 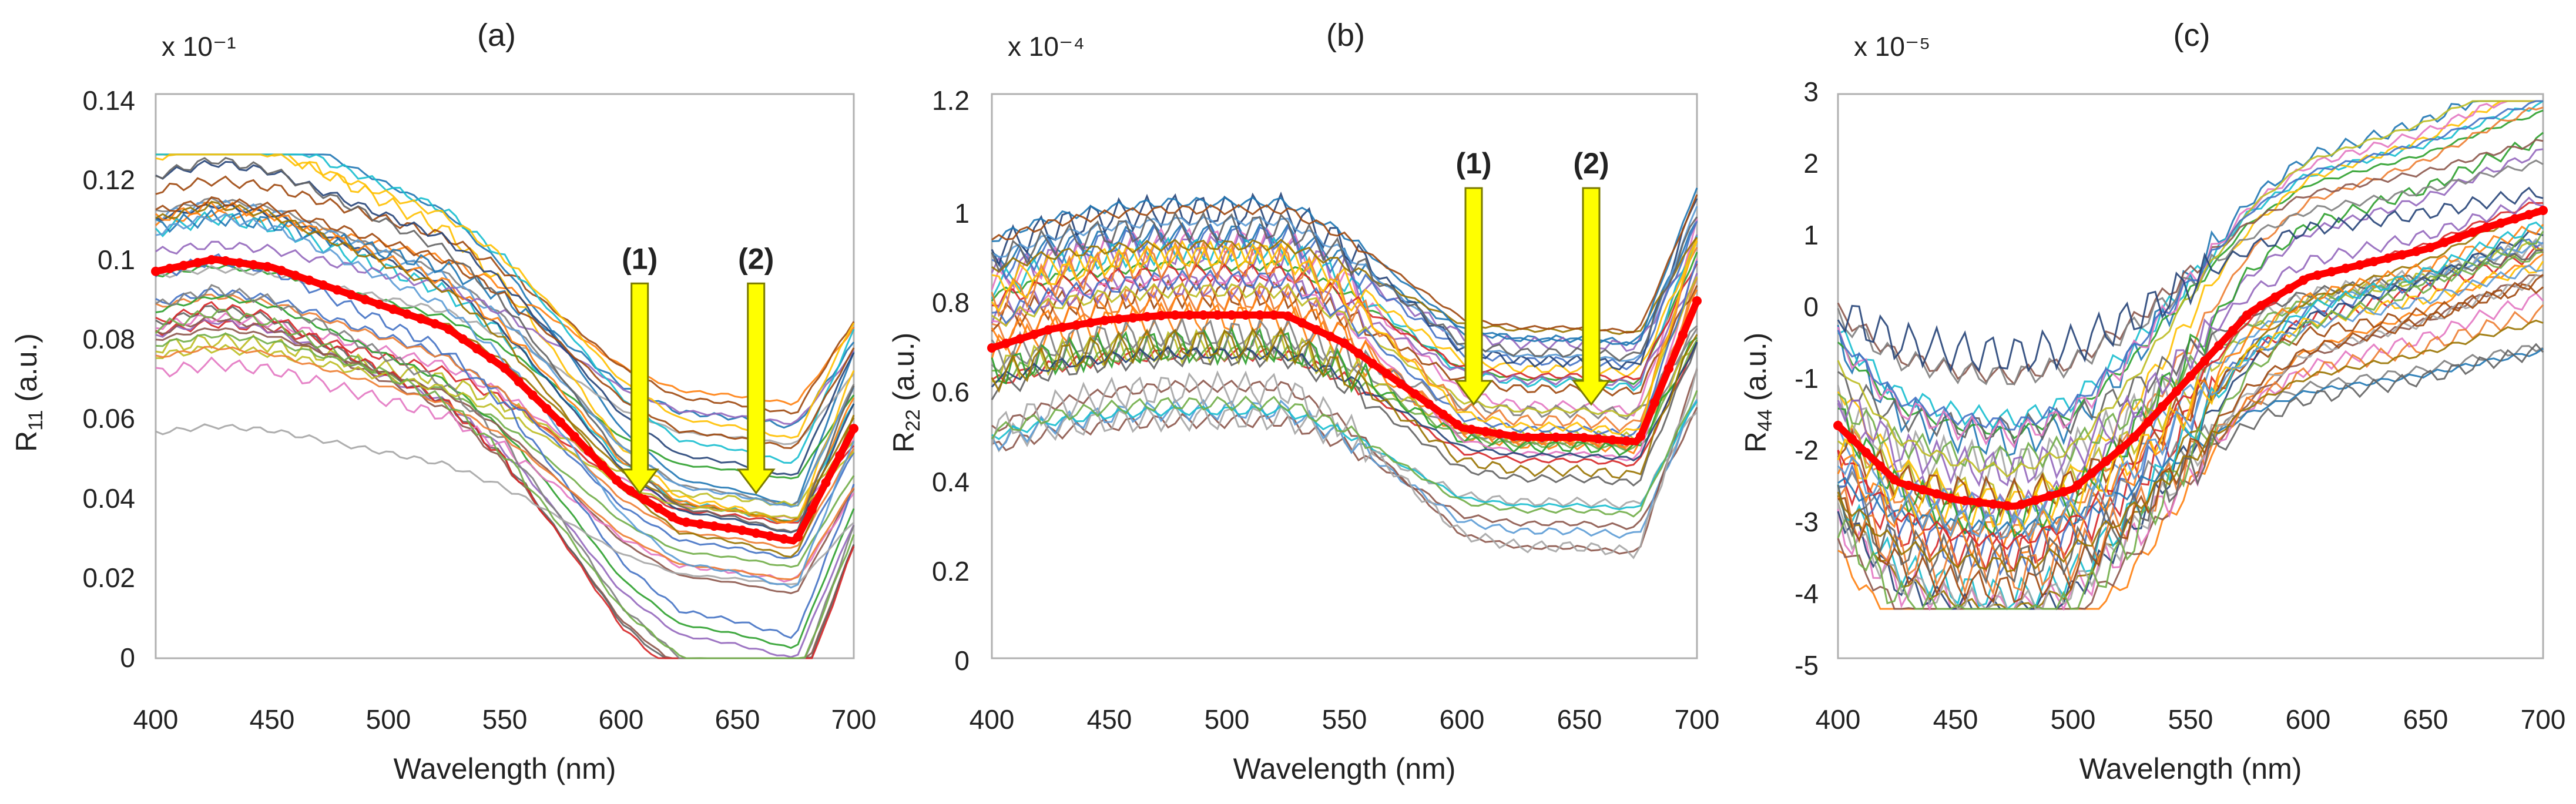 What do you see at coordinates (2073, 719) in the screenshot?
I see `x-tick-label: 500` at bounding box center [2073, 719].